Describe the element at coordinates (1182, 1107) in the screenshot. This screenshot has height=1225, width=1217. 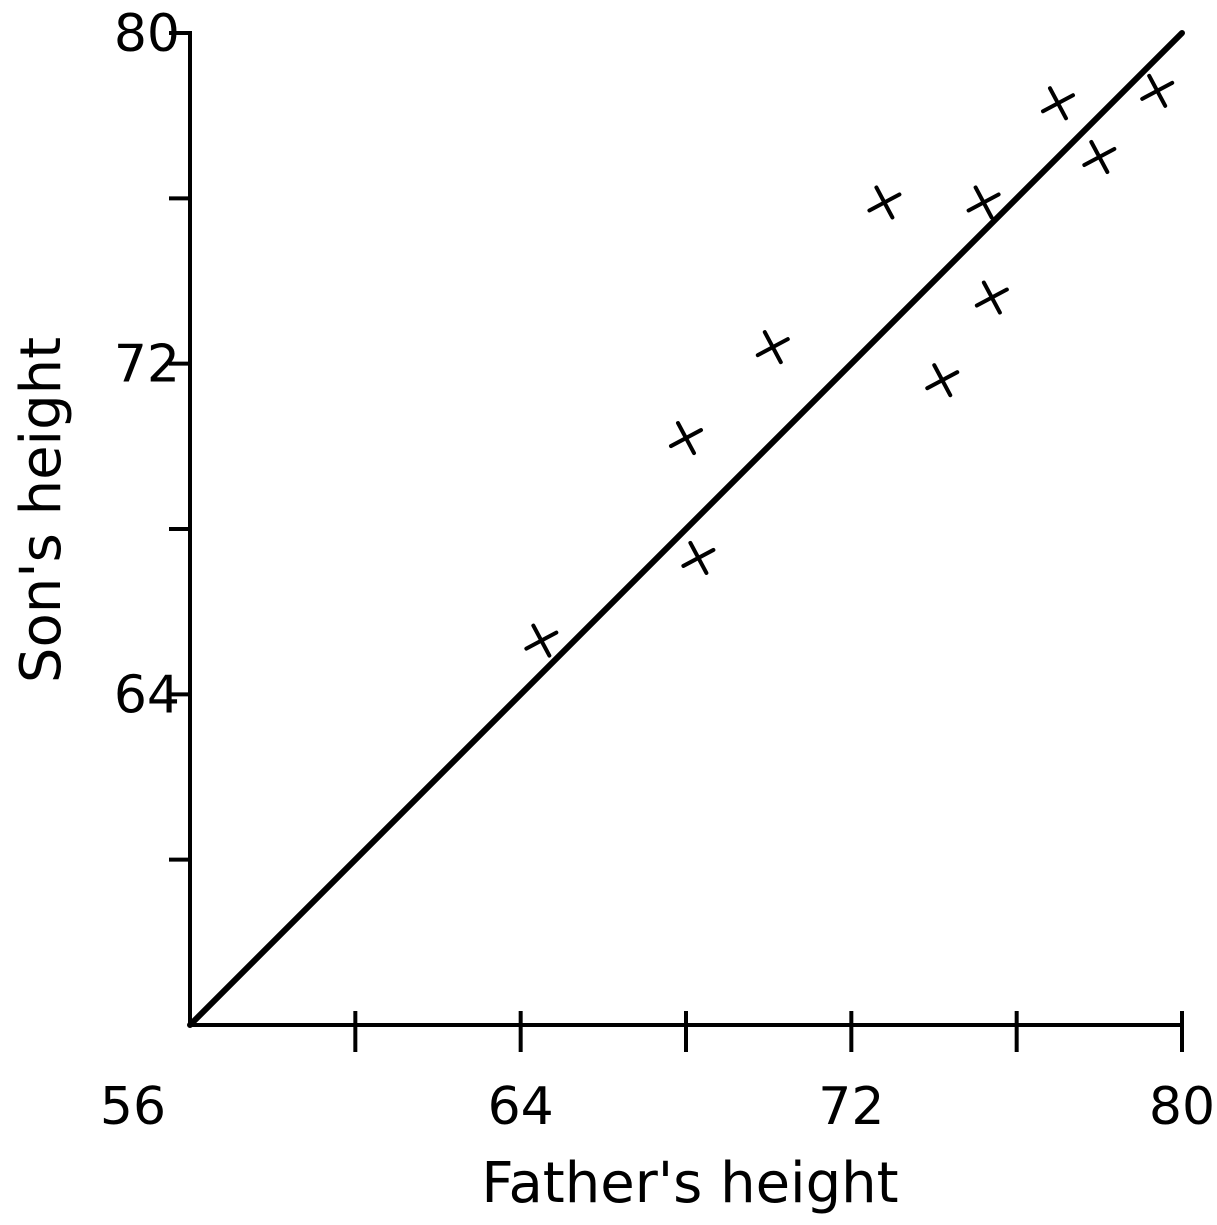
I see `x-tick-label-80: 80` at that location.